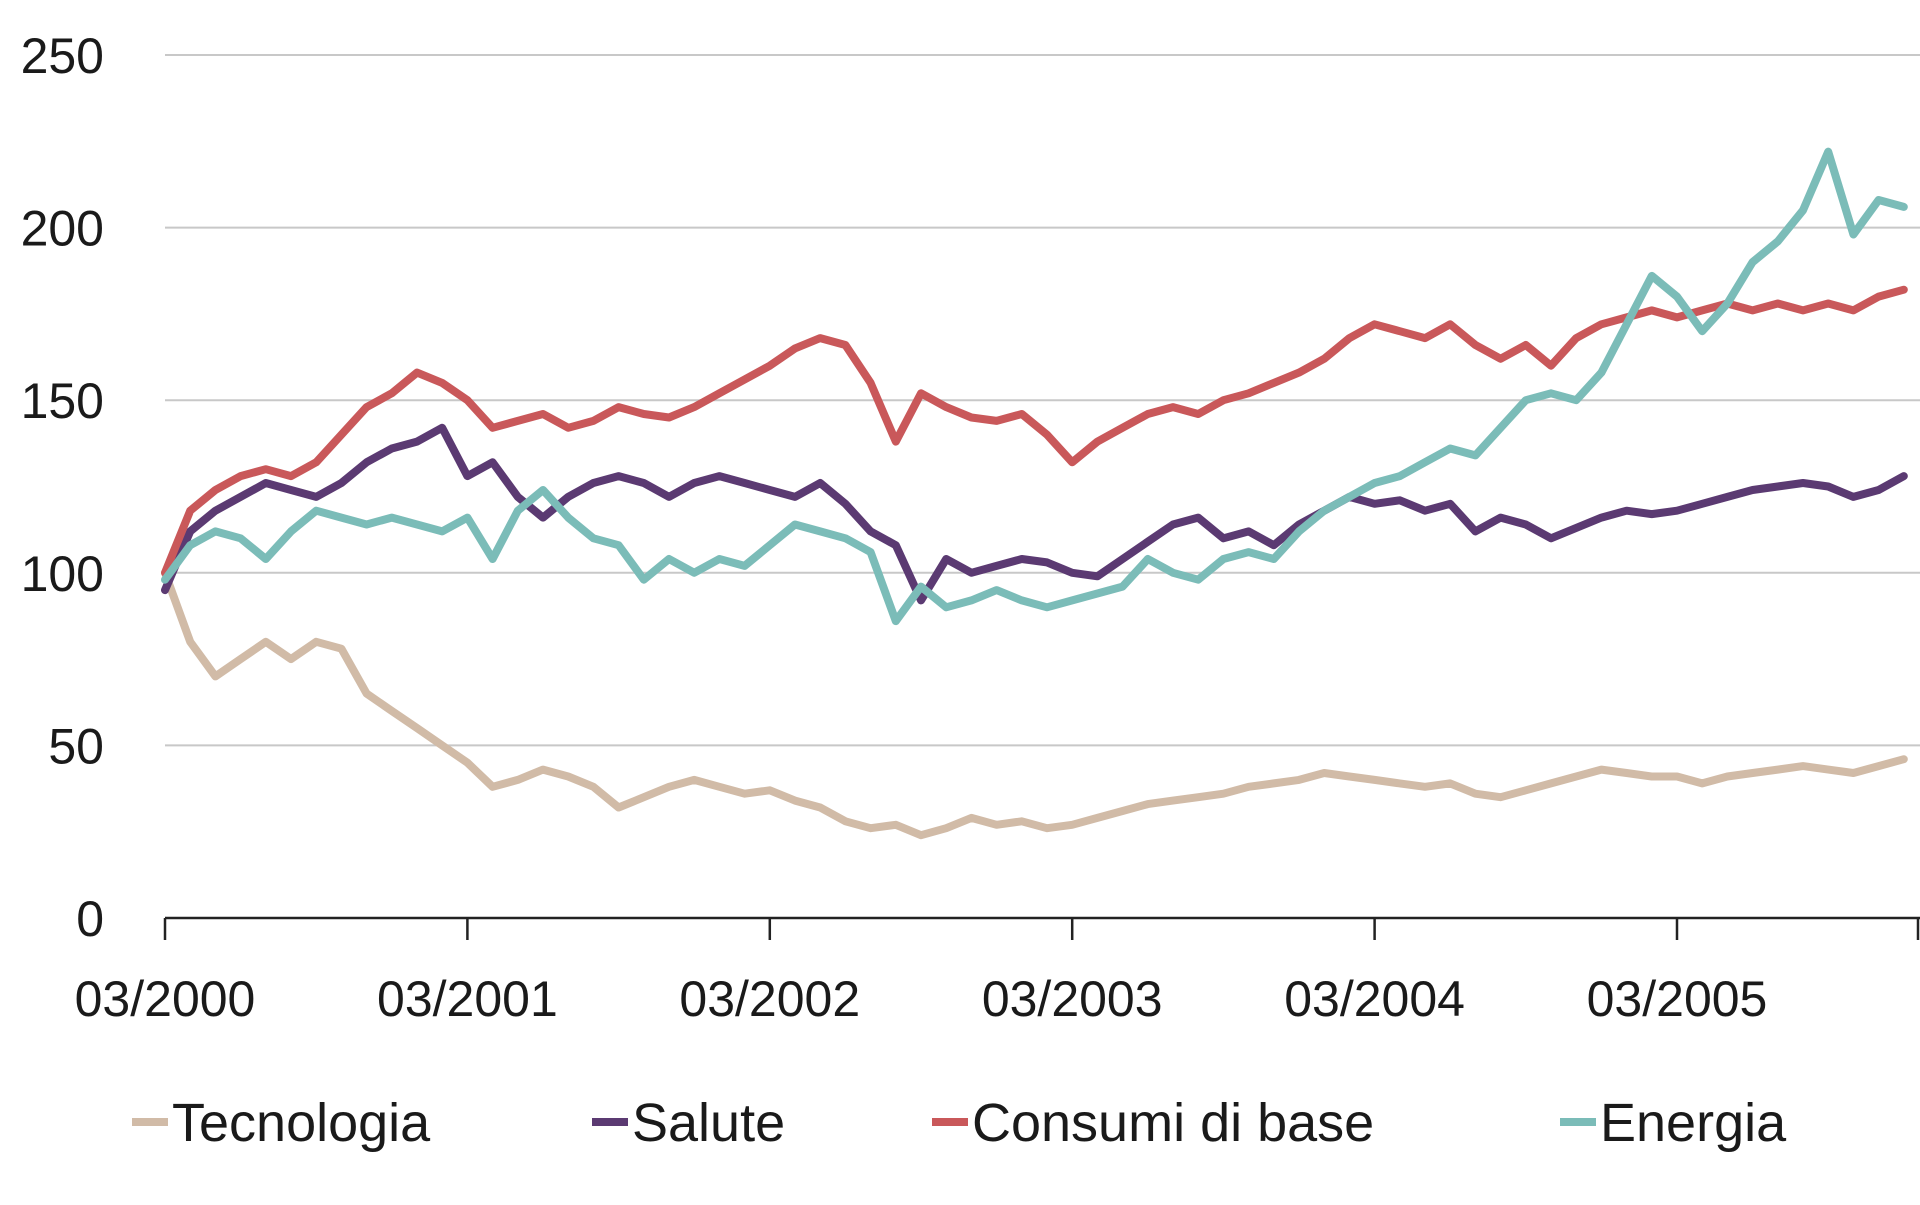 The image size is (1920, 1205). I want to click on x-tick-label: 03/2005, so click(1677, 999).